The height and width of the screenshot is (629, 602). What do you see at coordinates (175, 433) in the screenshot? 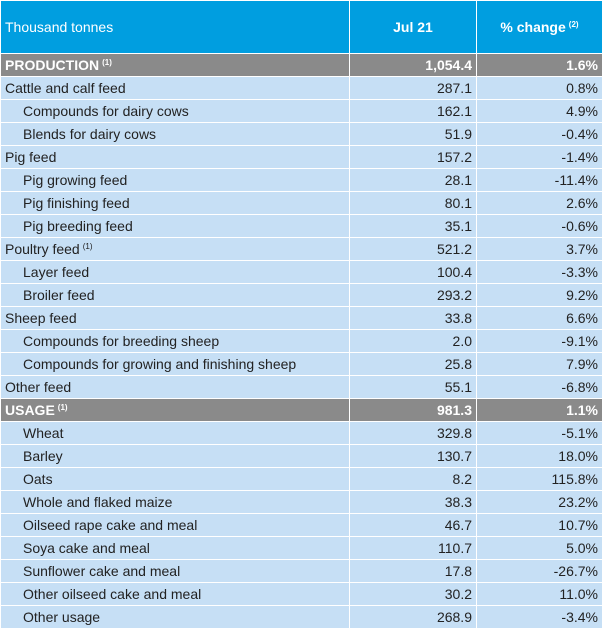
I see `row-label-cell: Wheat` at bounding box center [175, 433].